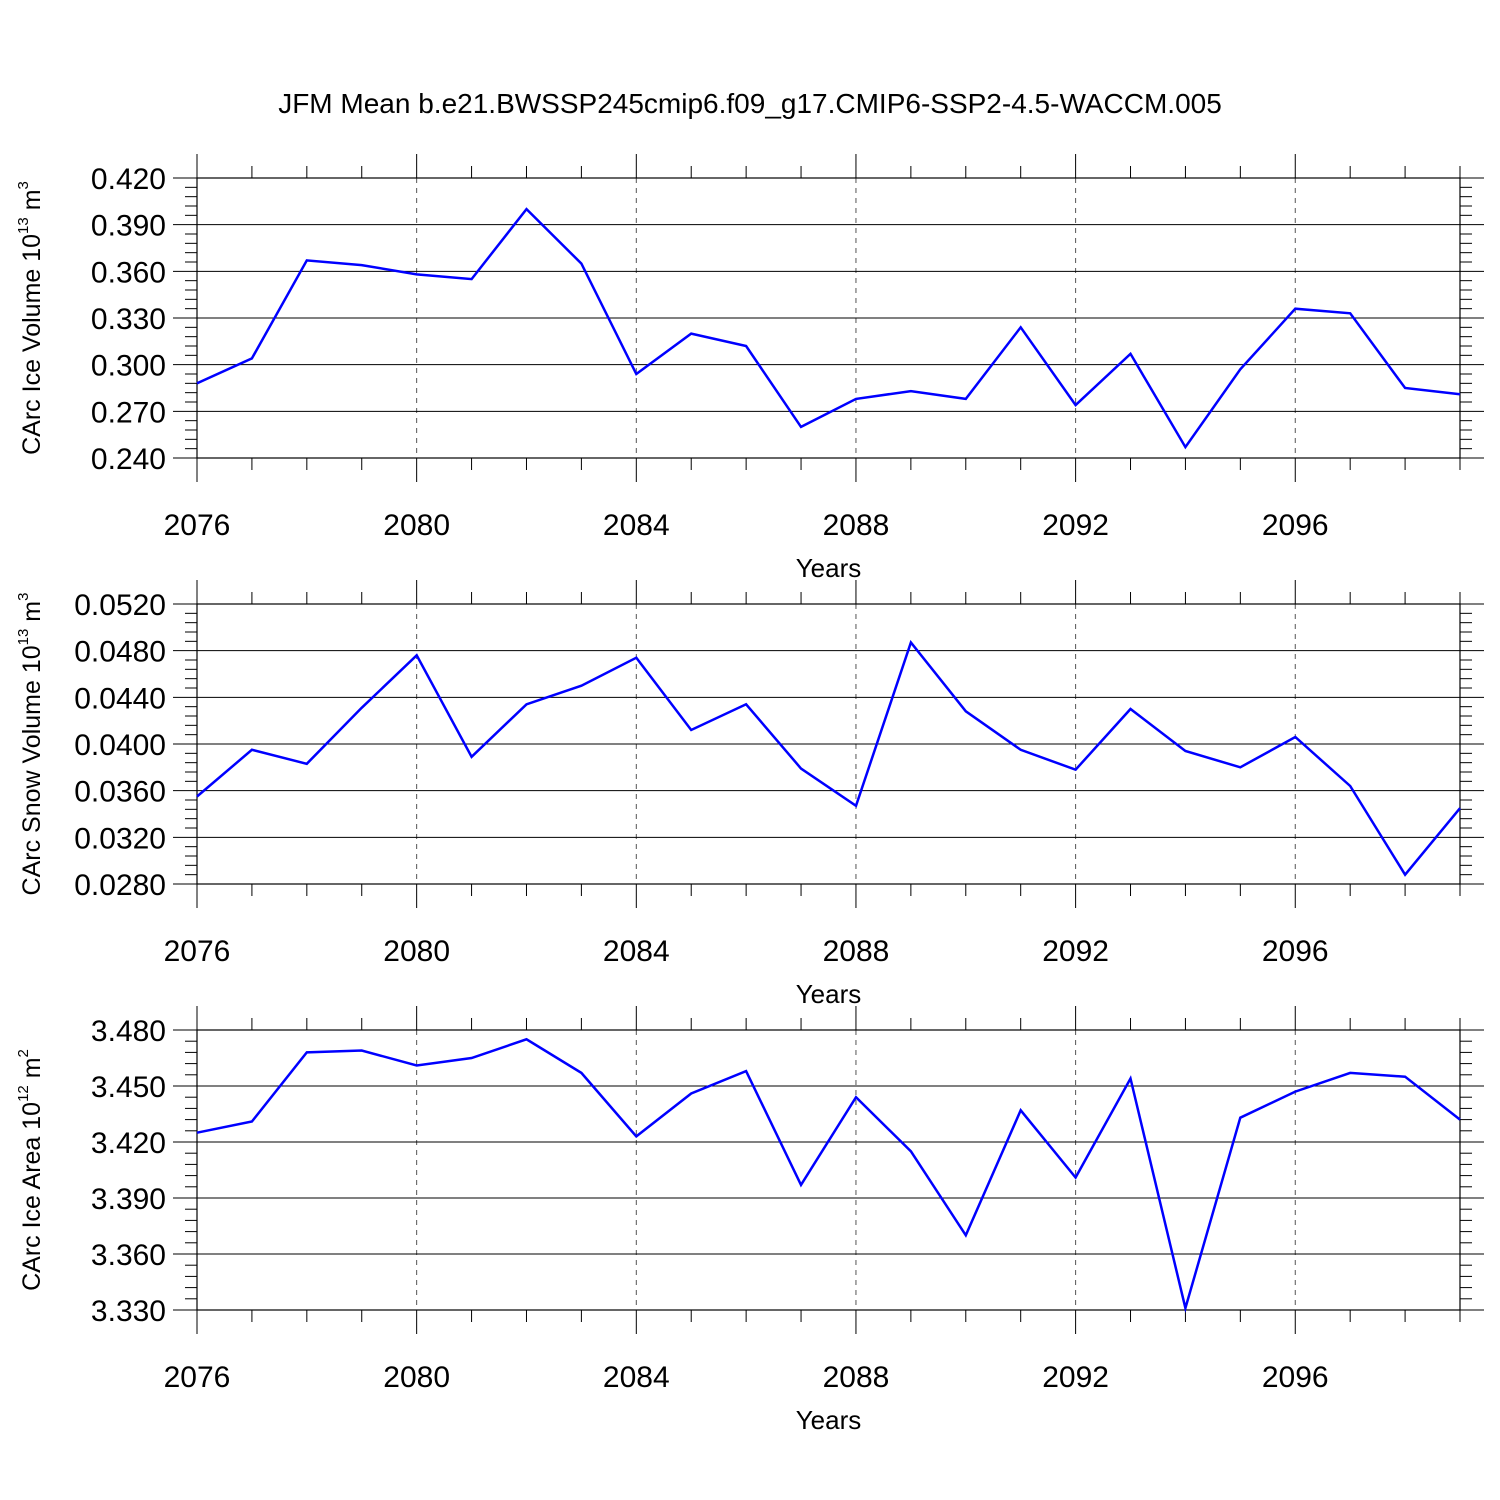 The image size is (1500, 1500). I want to click on y-tick-label: 0.300, so click(128, 366).